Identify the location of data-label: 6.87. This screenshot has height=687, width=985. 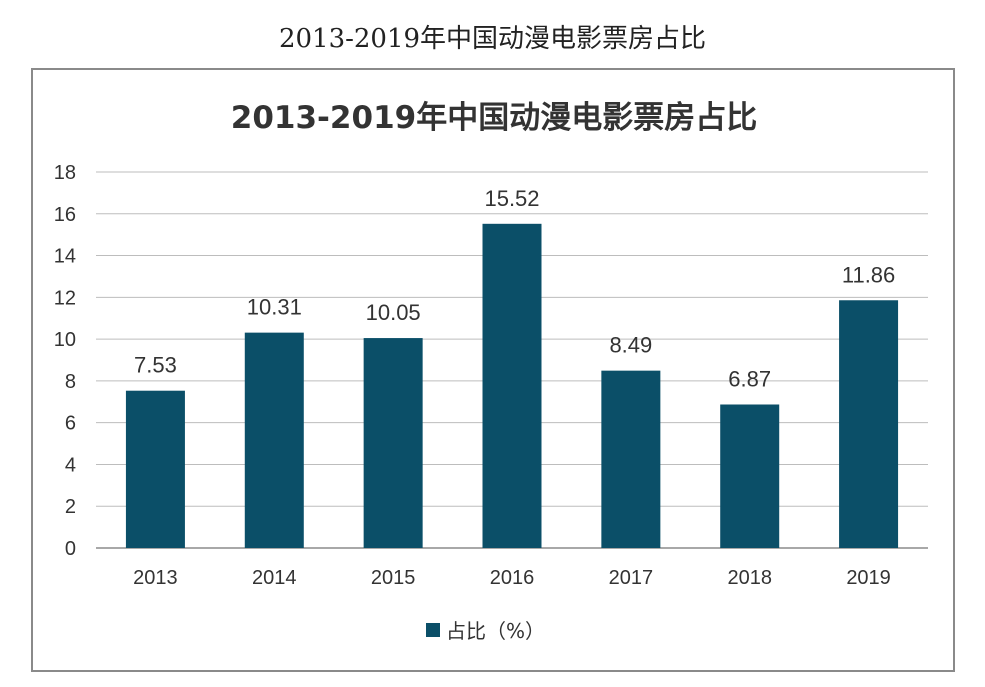
(749, 378).